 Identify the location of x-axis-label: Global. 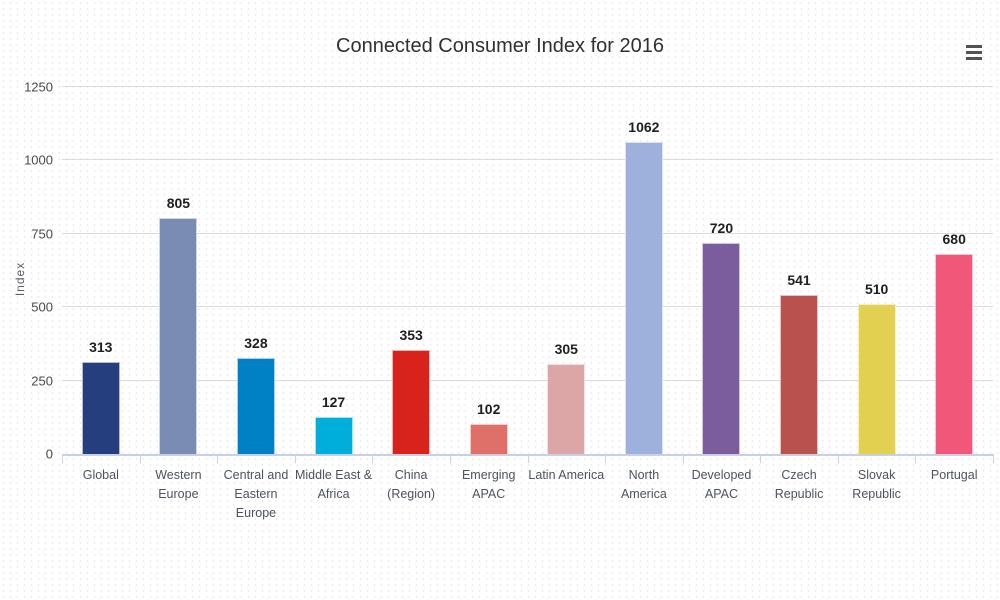
(100, 475).